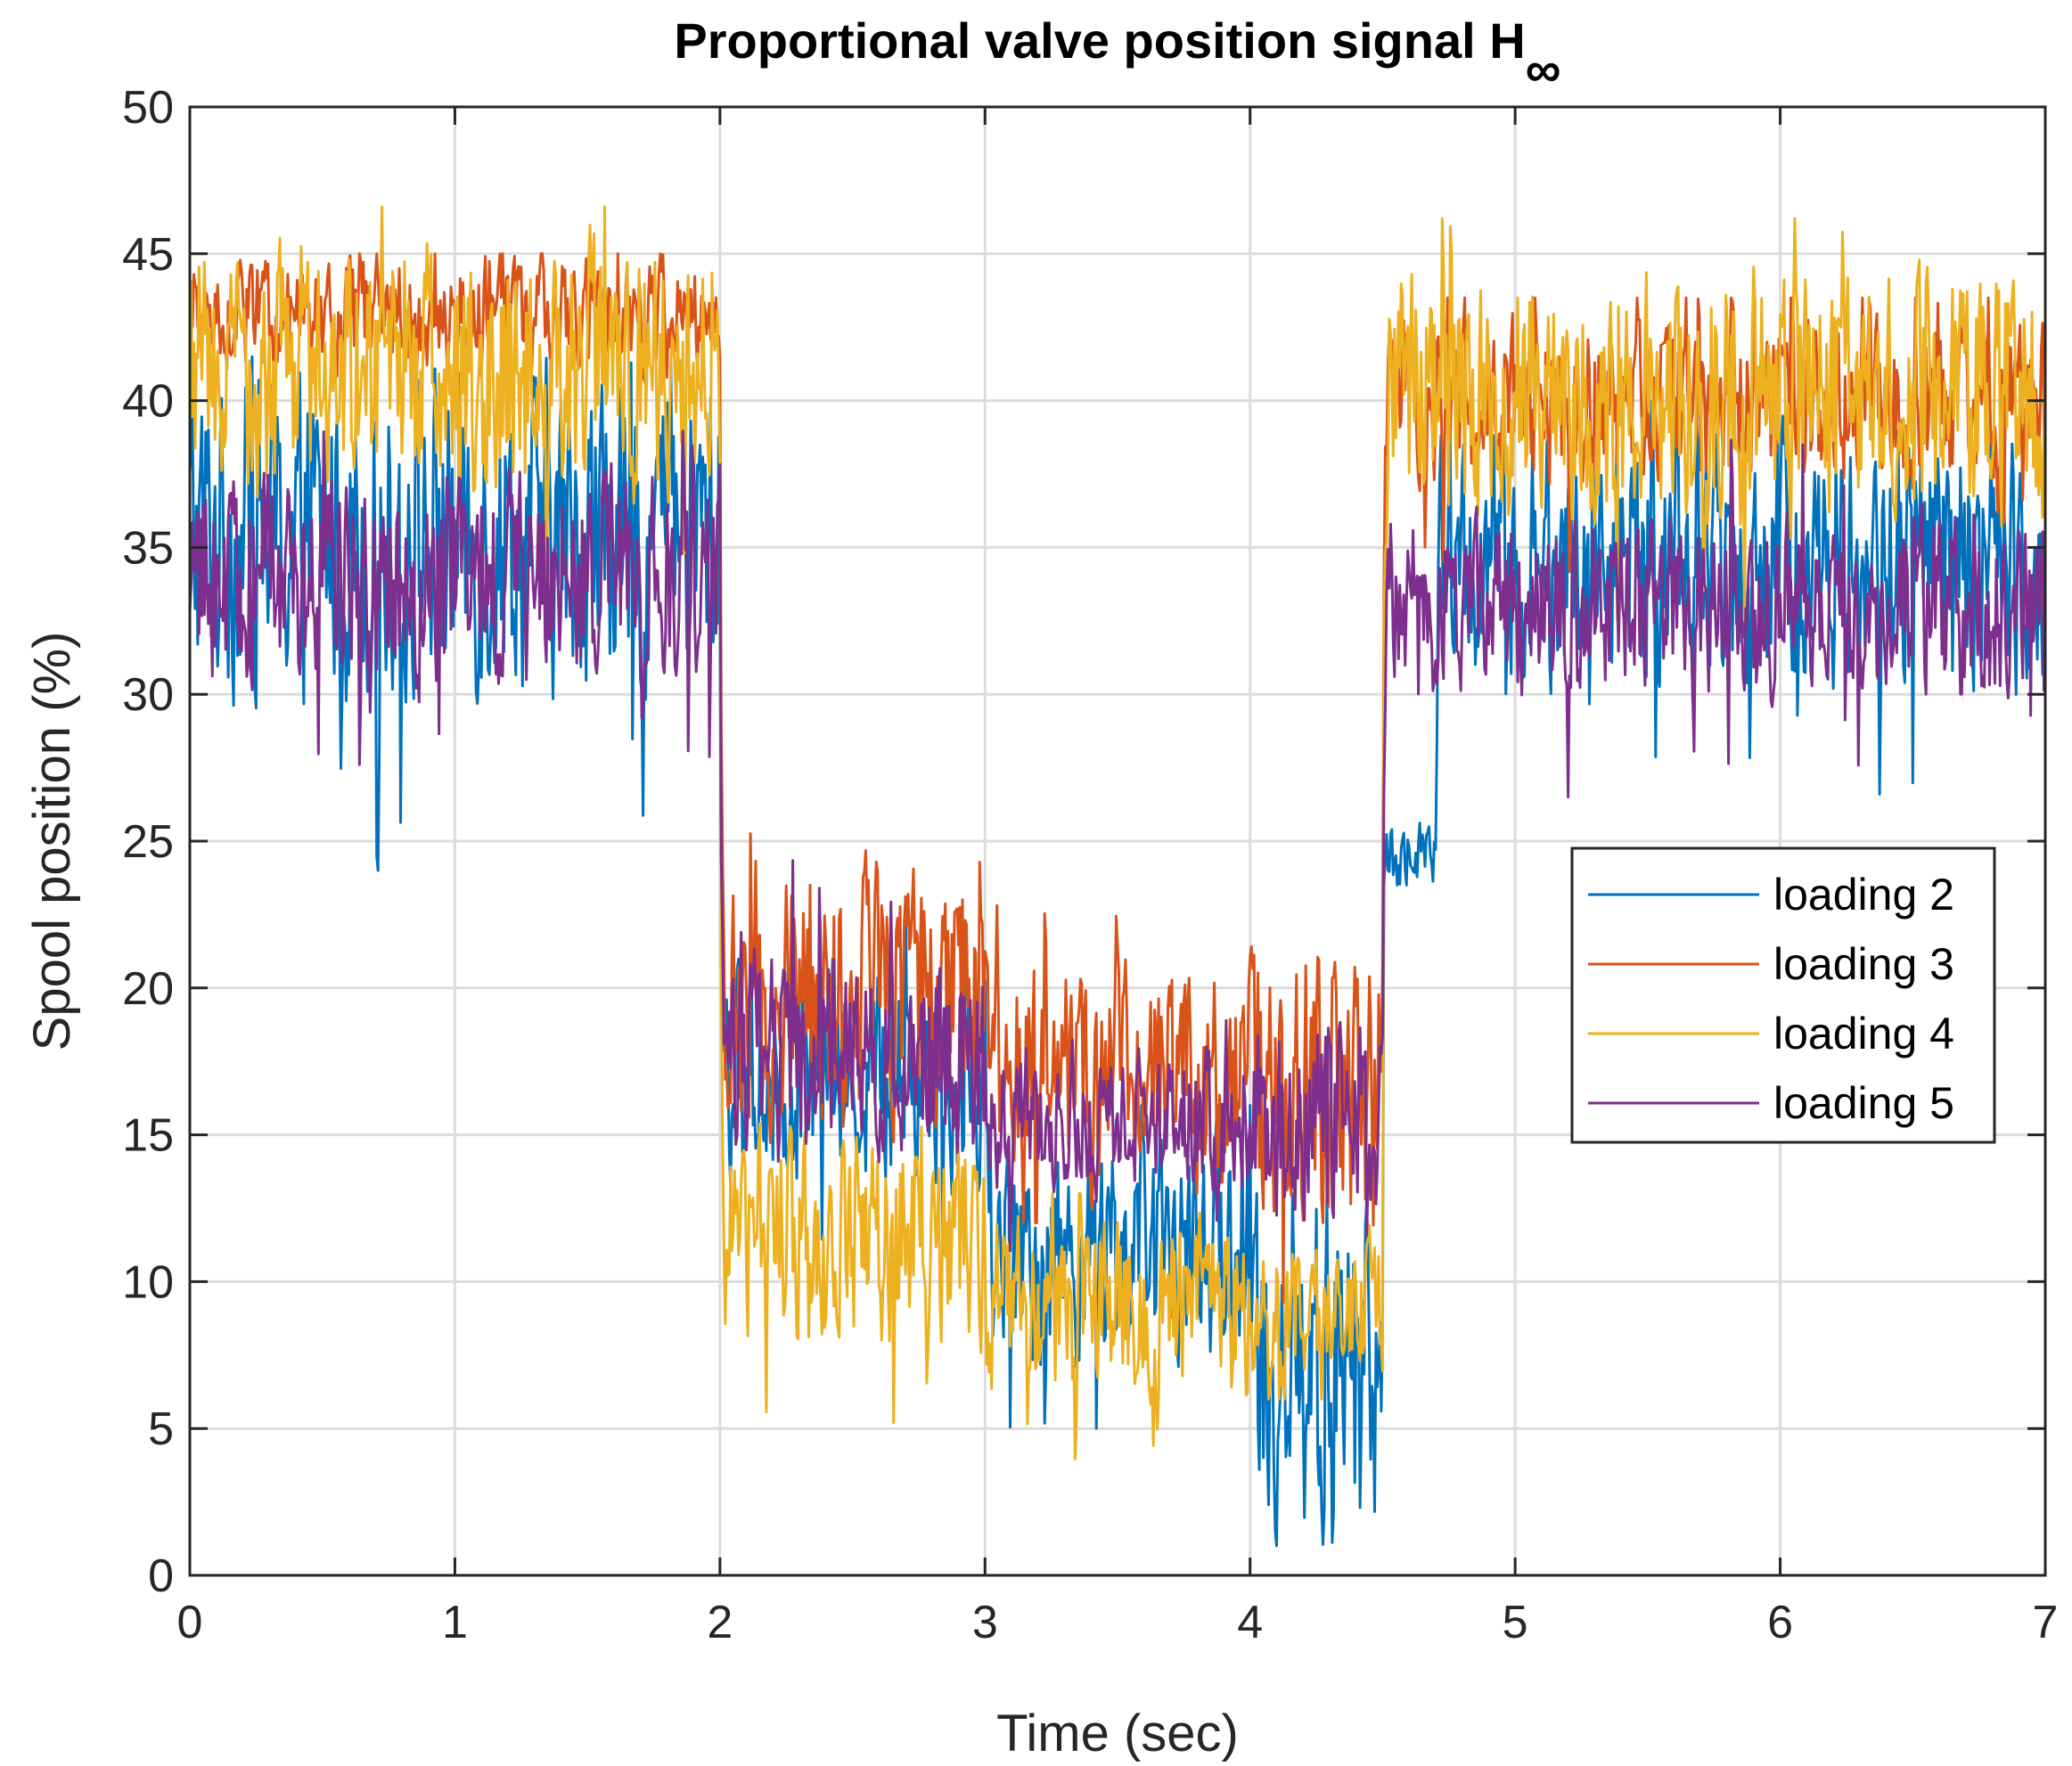  I want to click on chart-title: Proportional valve position signal H∞, so click(1117, 54).